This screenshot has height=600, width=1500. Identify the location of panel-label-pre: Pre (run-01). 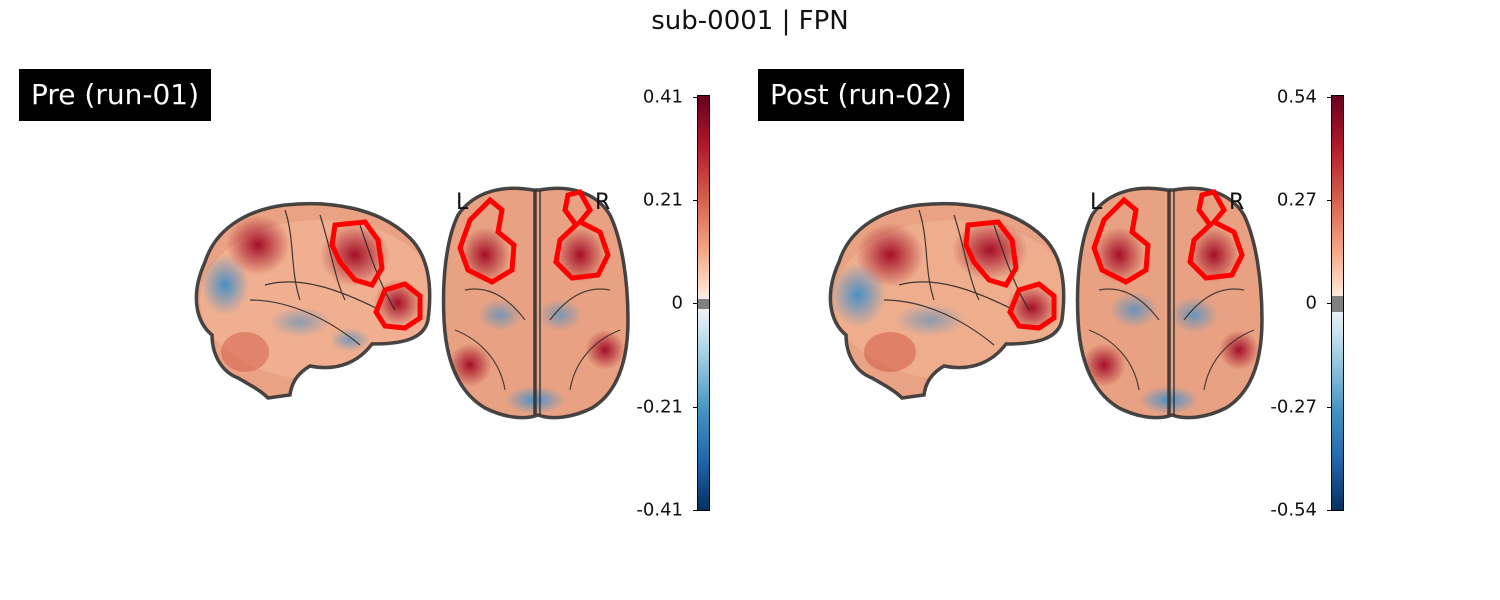
(115, 95).